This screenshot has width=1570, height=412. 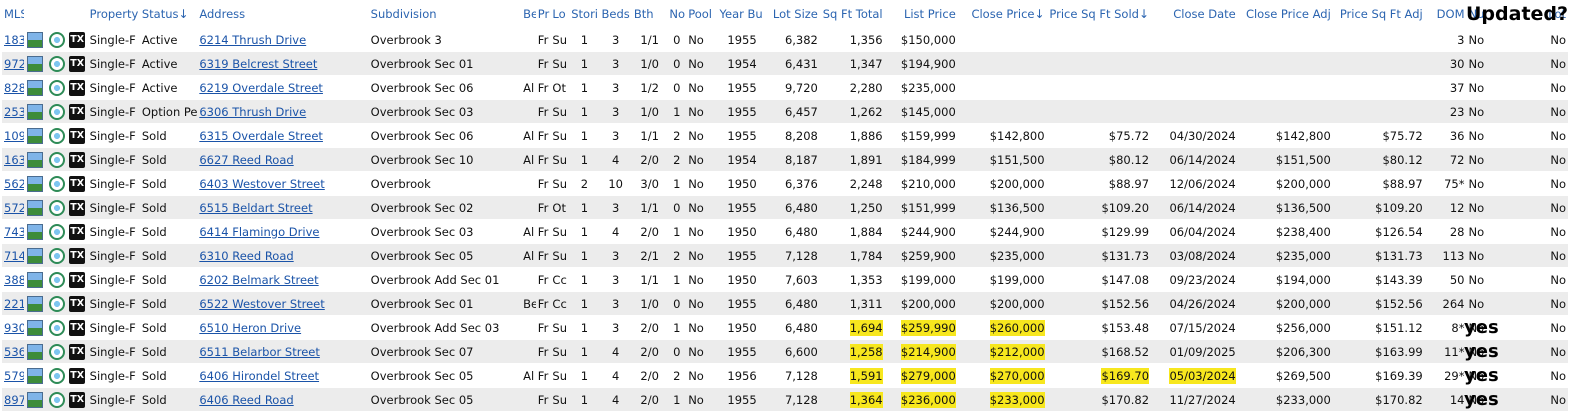 What do you see at coordinates (14, 135) in the screenshot?
I see `mls-link: 109` at bounding box center [14, 135].